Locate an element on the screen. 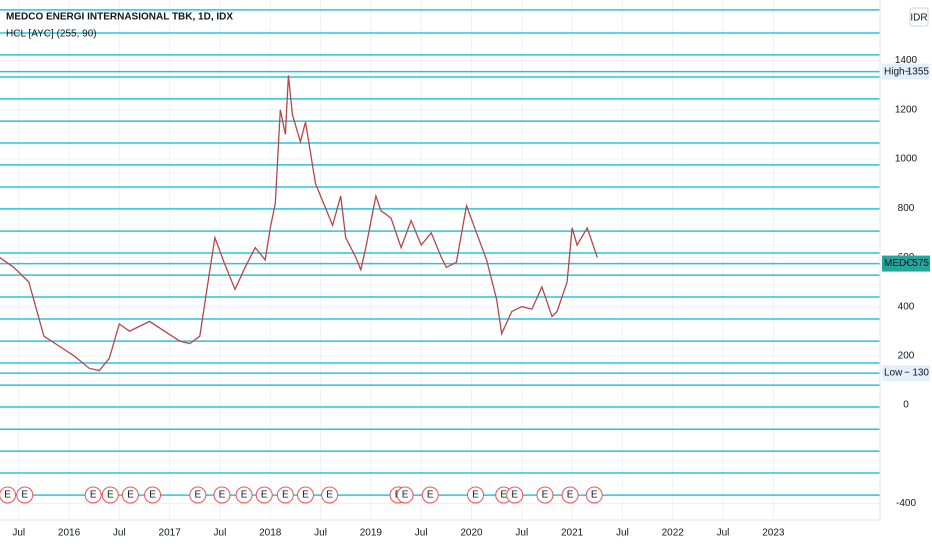 The width and height of the screenshot is (932, 550). price-tag-name: High is located at coordinates (894, 71).